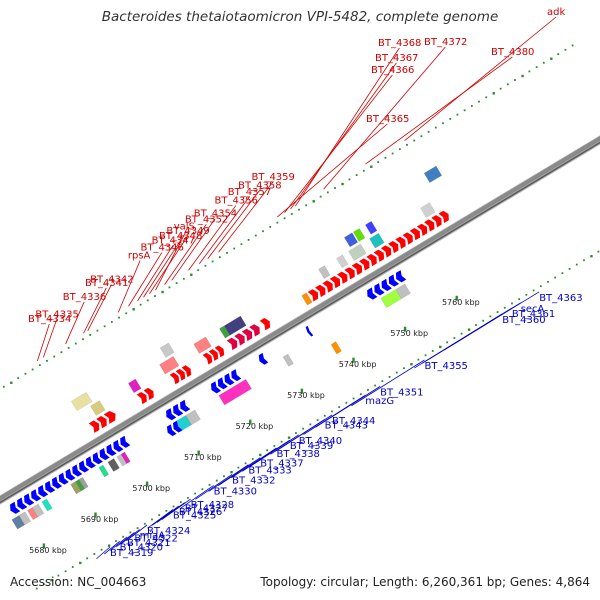 The height and width of the screenshot is (600, 600). Describe the element at coordinates (84, 297) in the screenshot. I see `forward-gene-label: BT_4336` at that location.